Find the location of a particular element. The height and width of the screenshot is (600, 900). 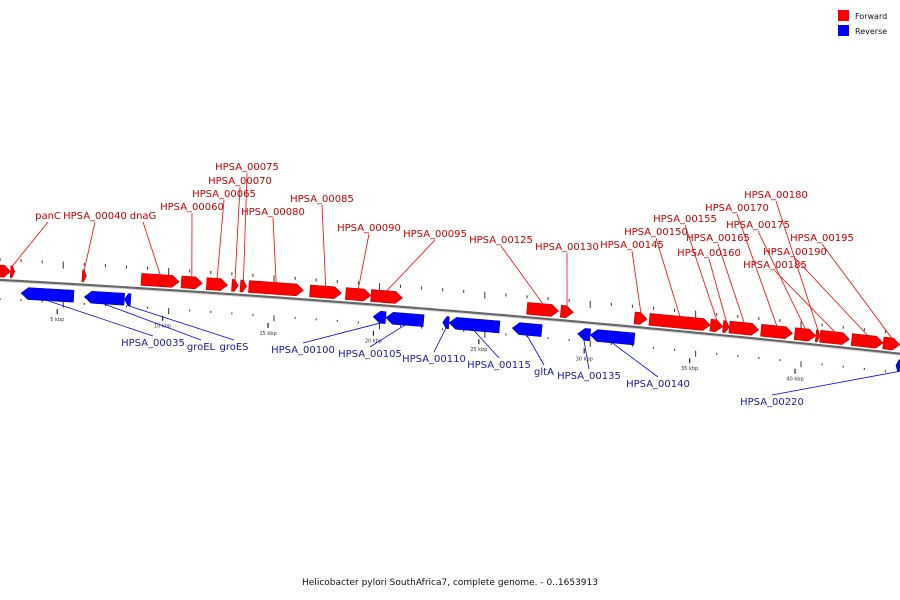

legend-label-forward: Forward is located at coordinates (871, 16).